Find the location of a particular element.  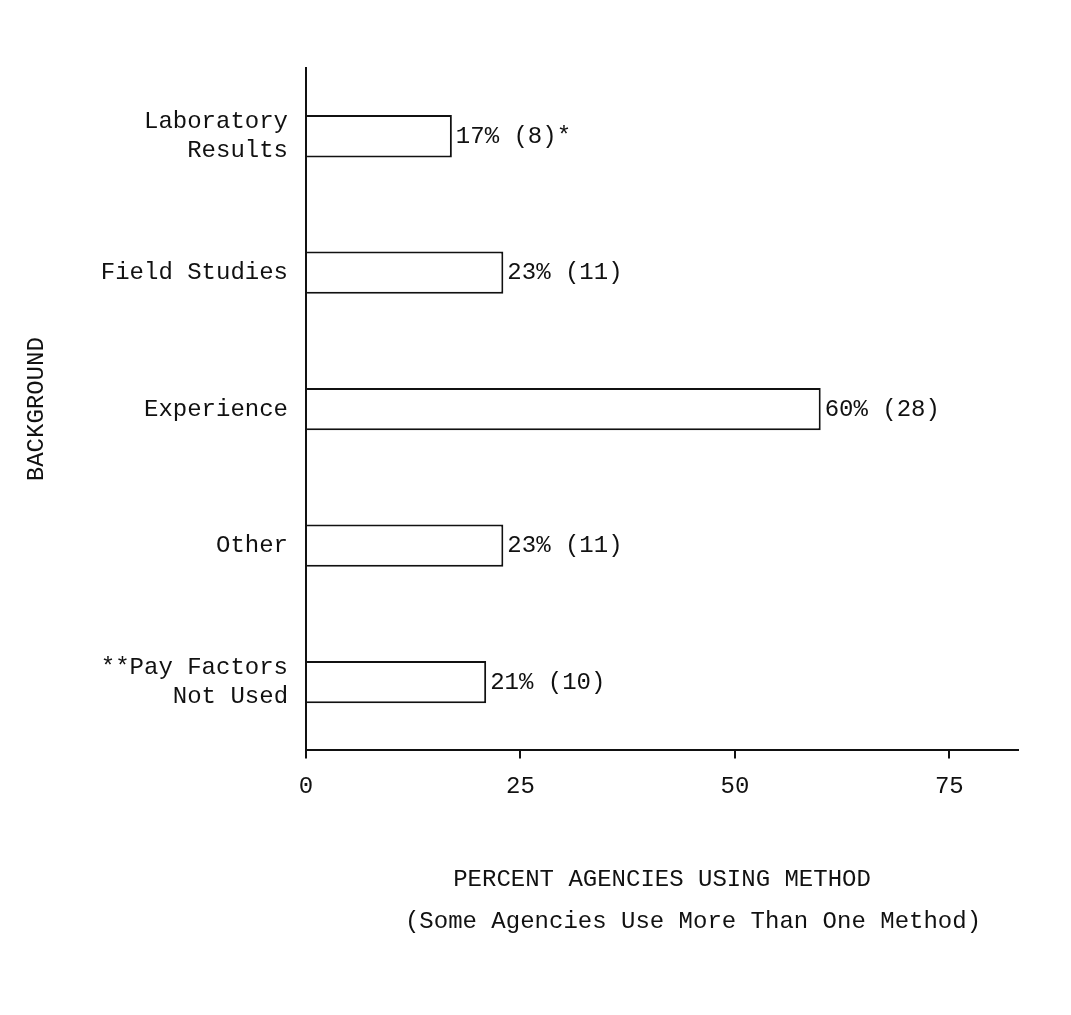

y-tick-label: Laboratory Results is located at coordinates (216, 136).